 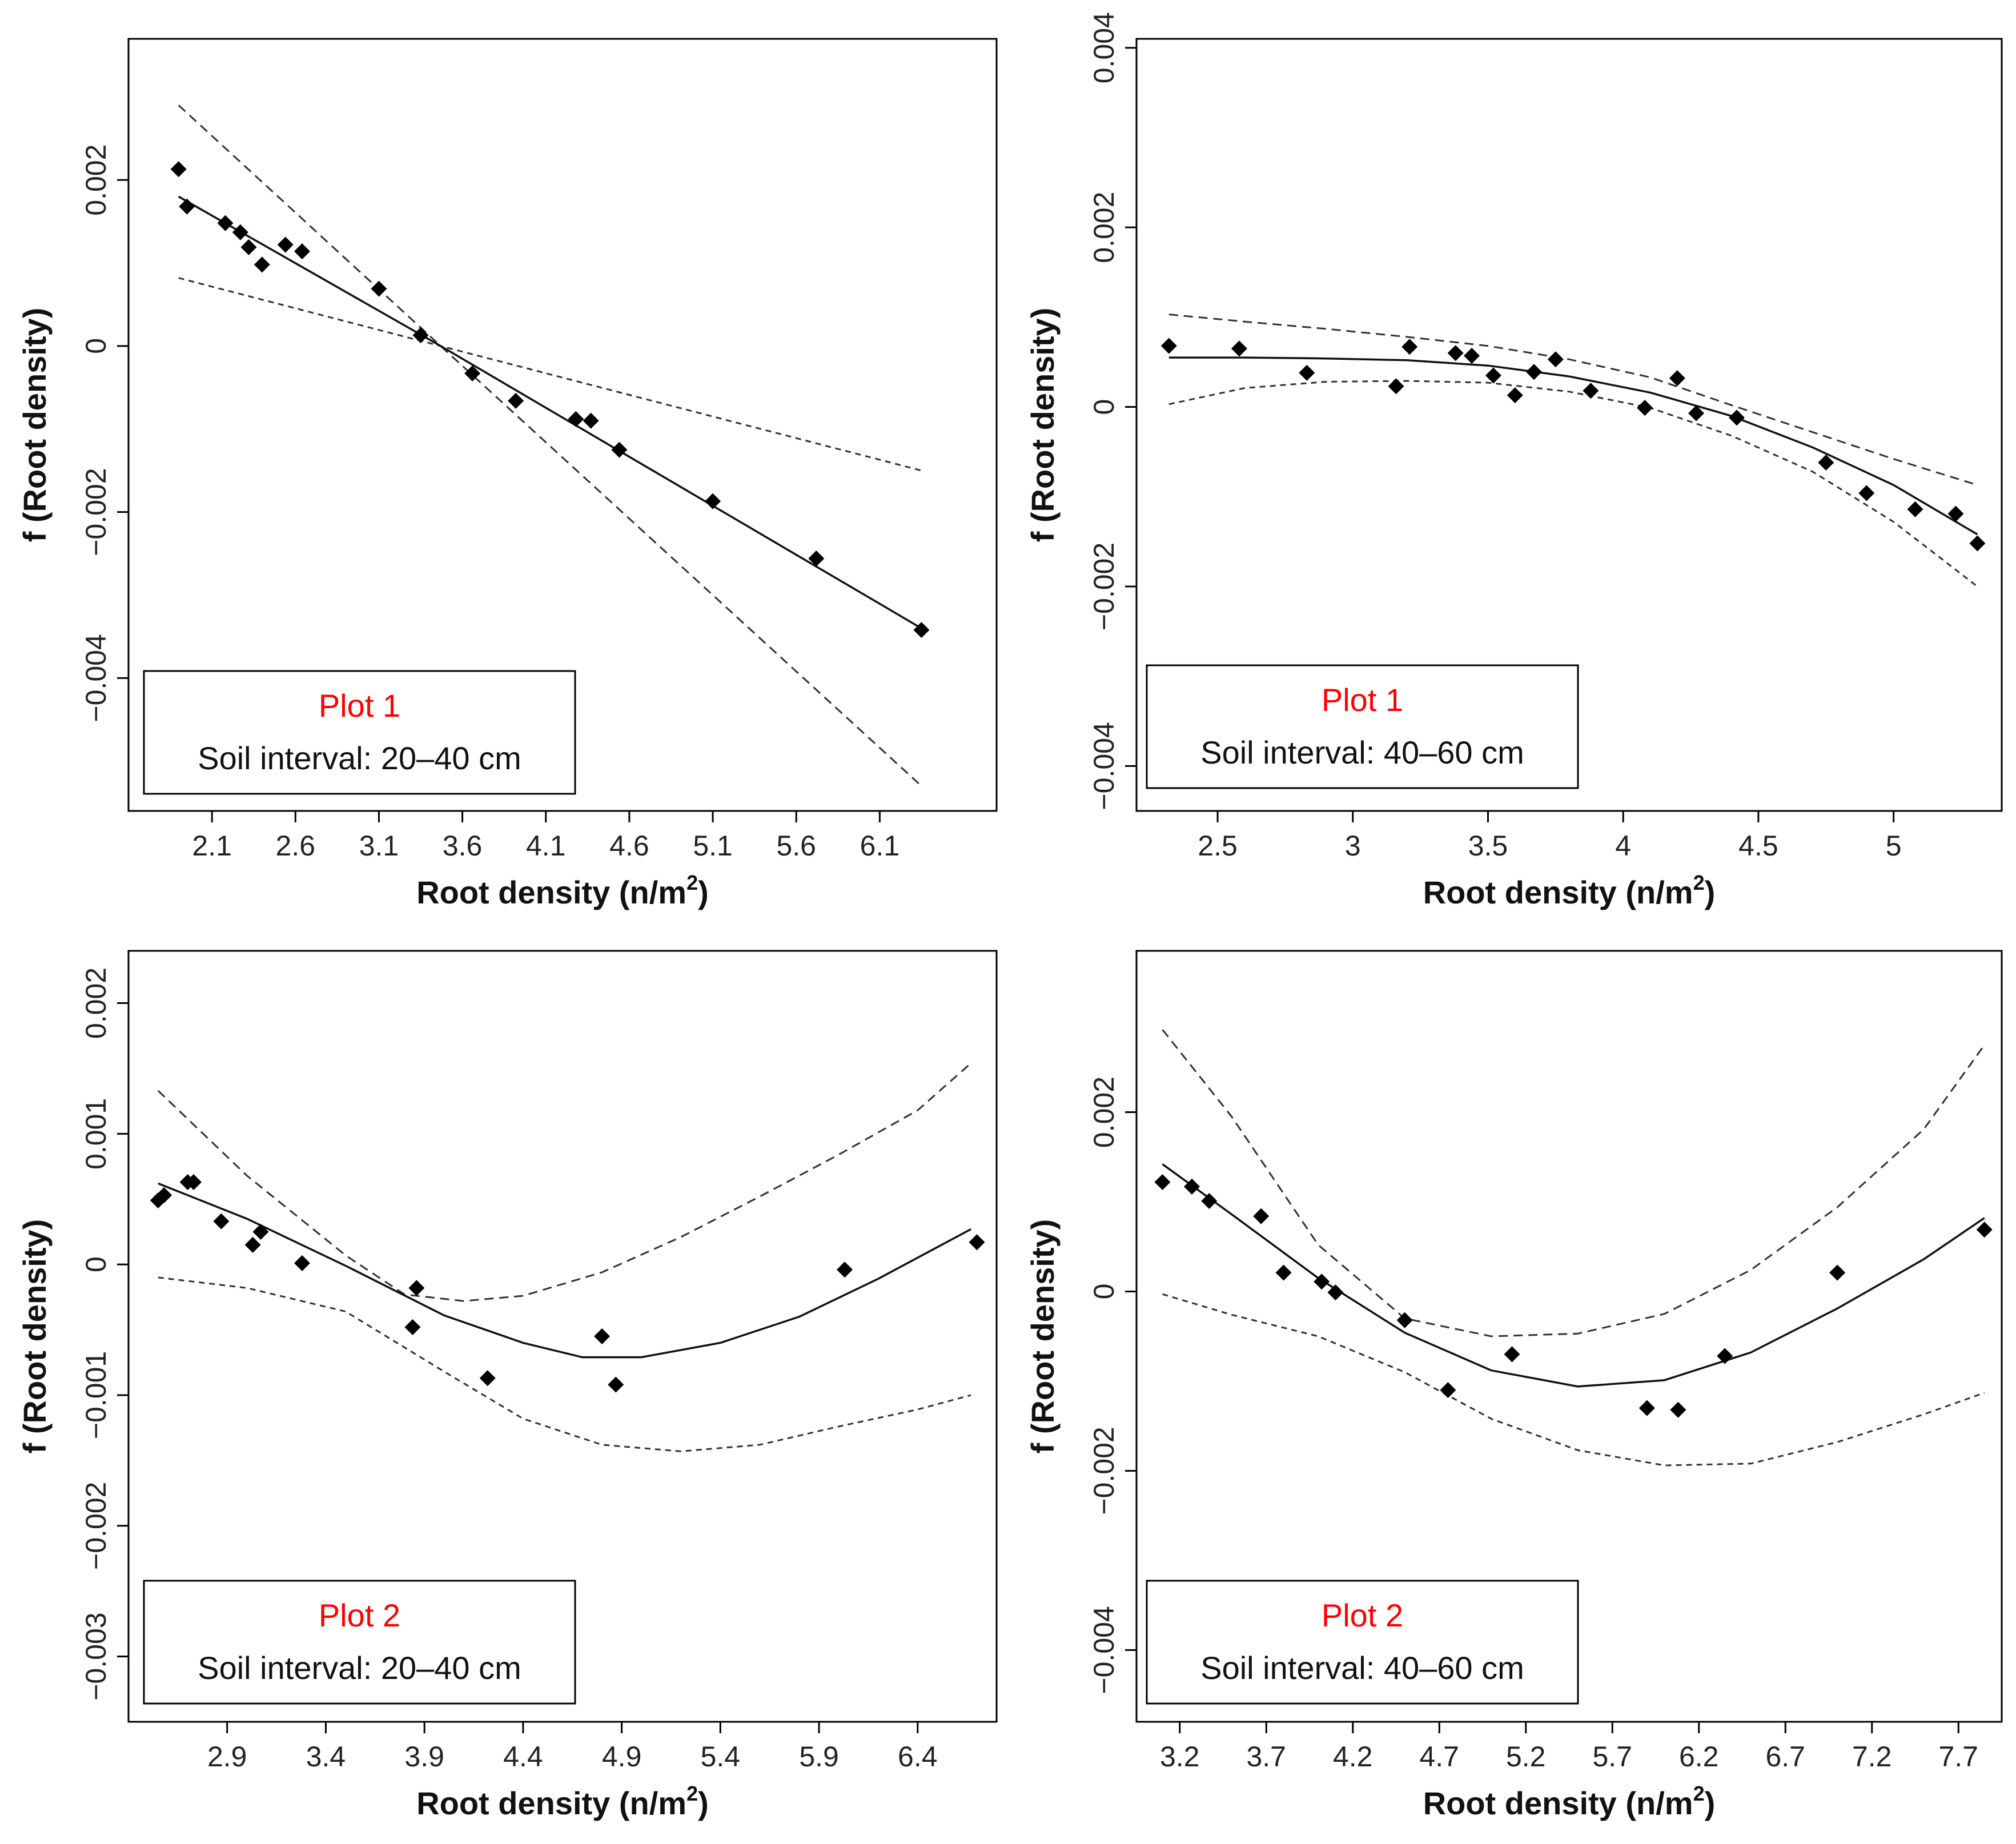 I want to click on x-tick-label: 6.2, so click(x=1699, y=1757).